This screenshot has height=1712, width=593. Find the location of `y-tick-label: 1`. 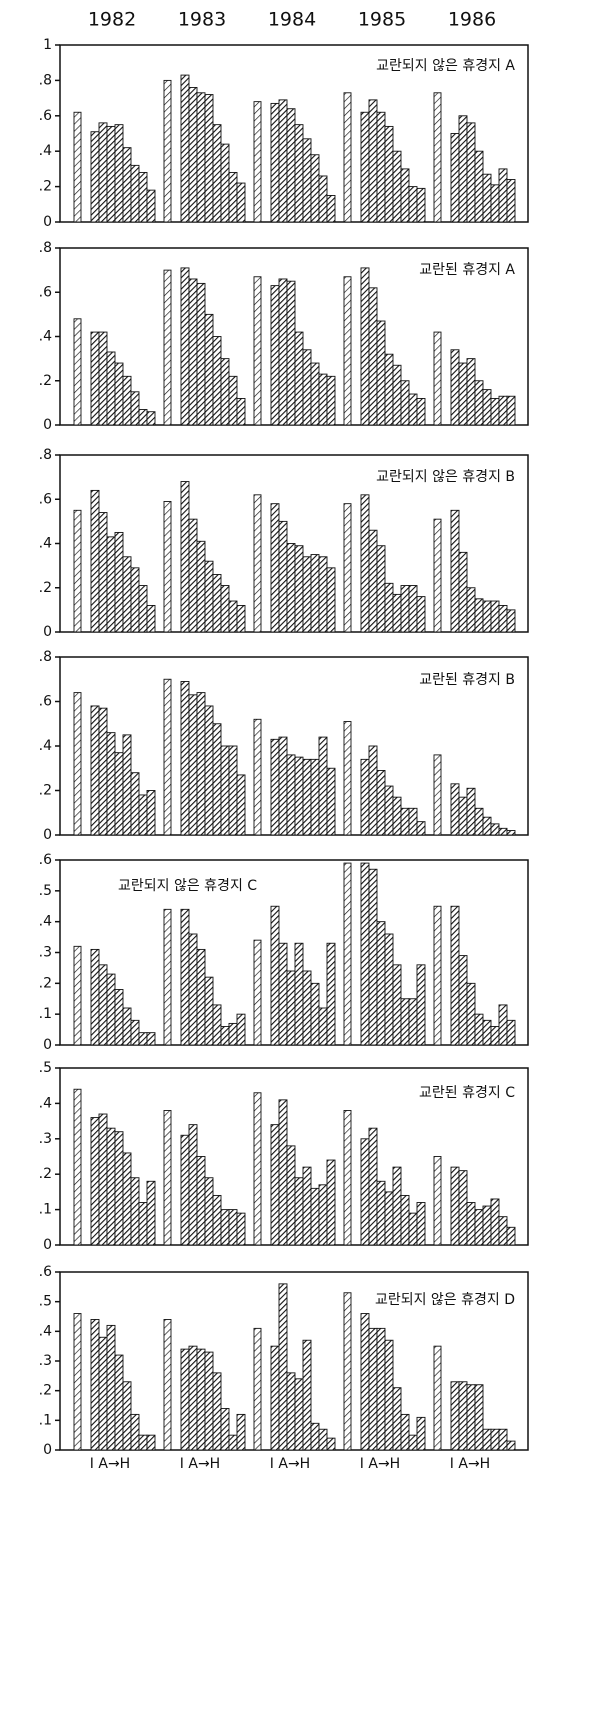

y-tick-label: 1 is located at coordinates (47, 45).